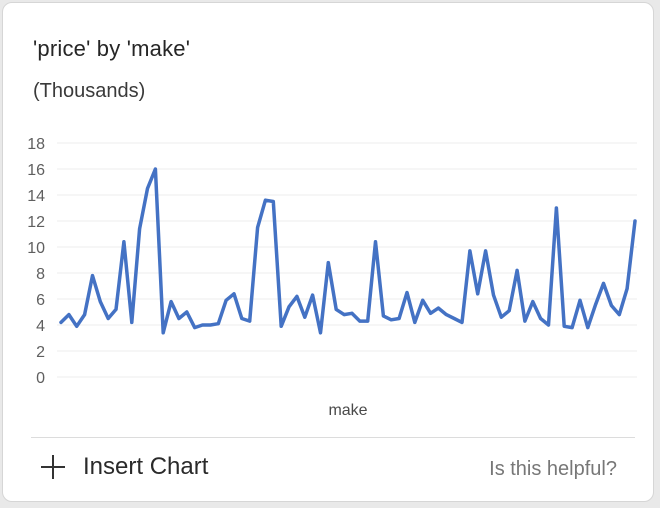  I want to click on y-tick-label: 10, so click(36, 248).